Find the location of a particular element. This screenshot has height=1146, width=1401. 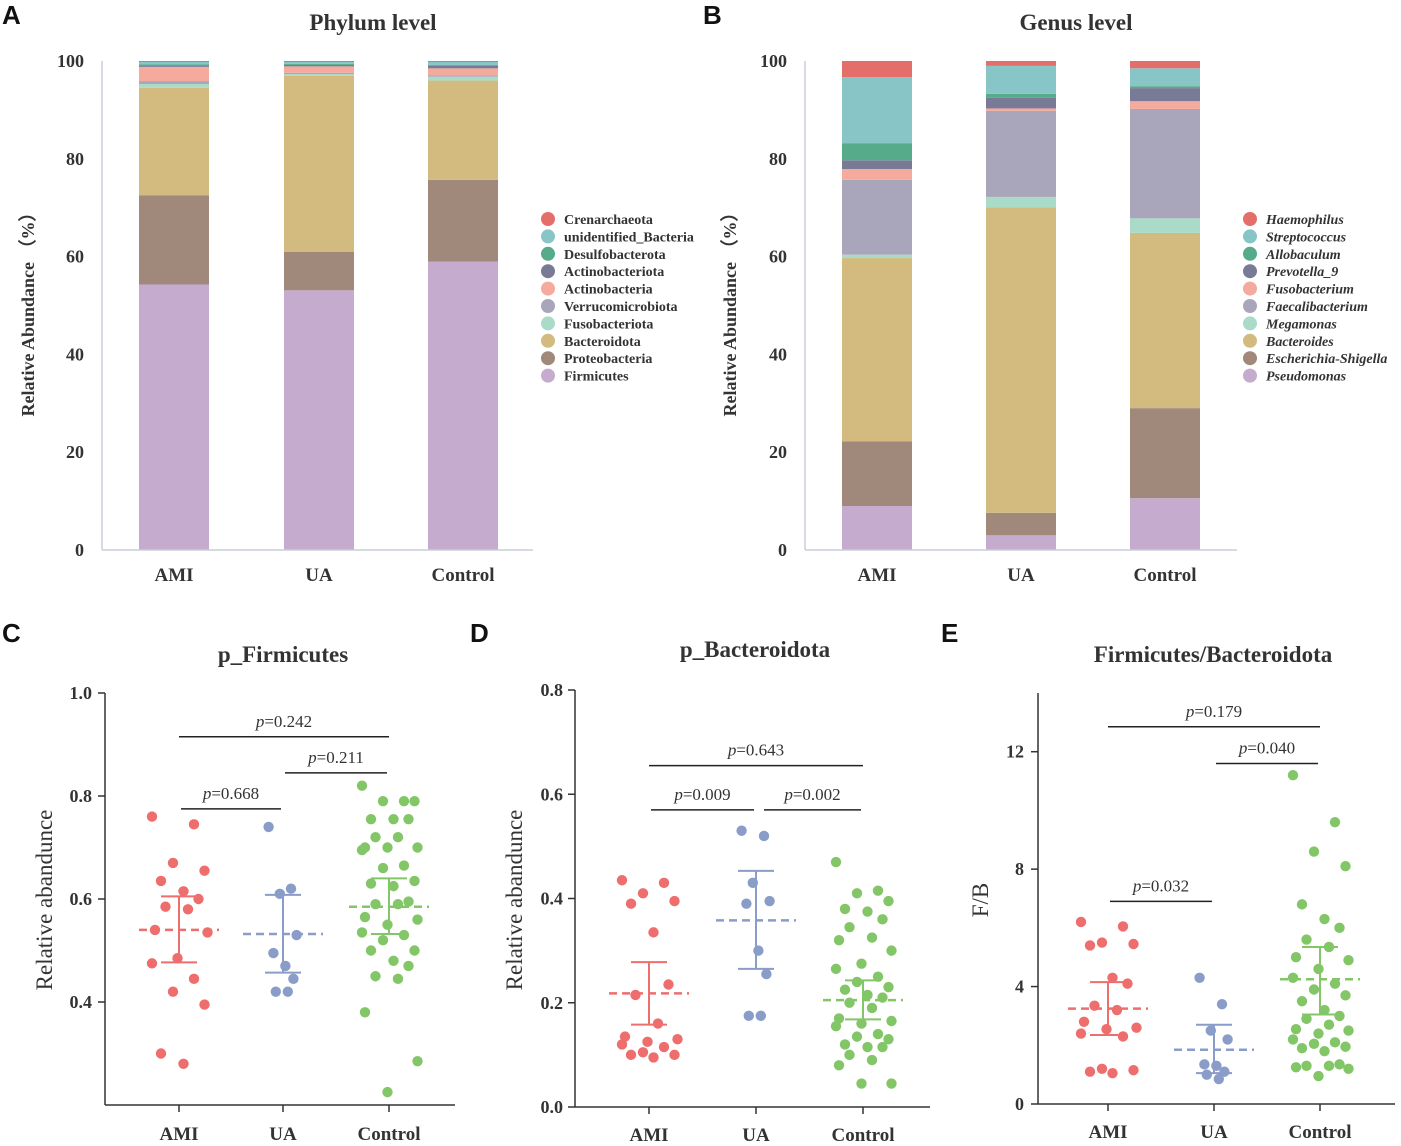

bar-segment-unidentified-bacteria is located at coordinates (319, 62).